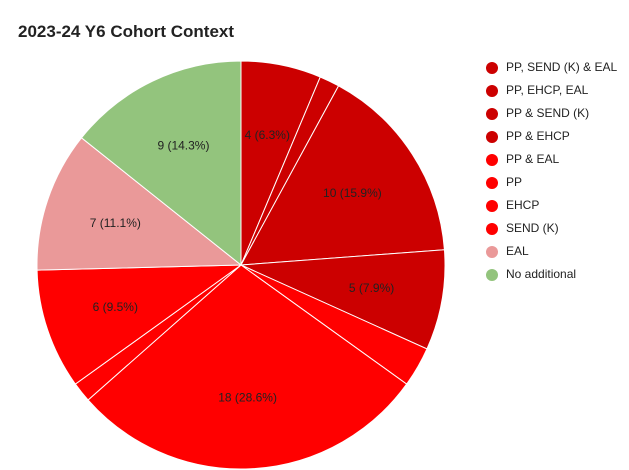  I want to click on legend-item: PP & EAL, so click(556, 159).